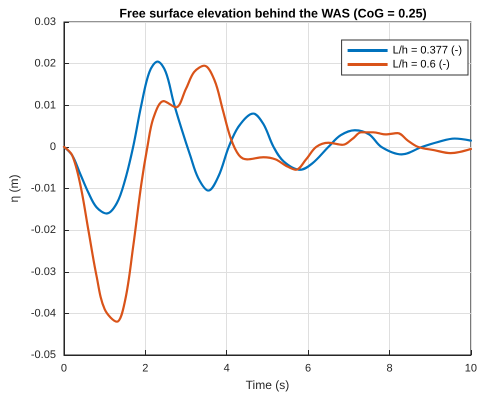  Describe the element at coordinates (14, 188) in the screenshot. I see `y-axis-title: η (m)` at that location.